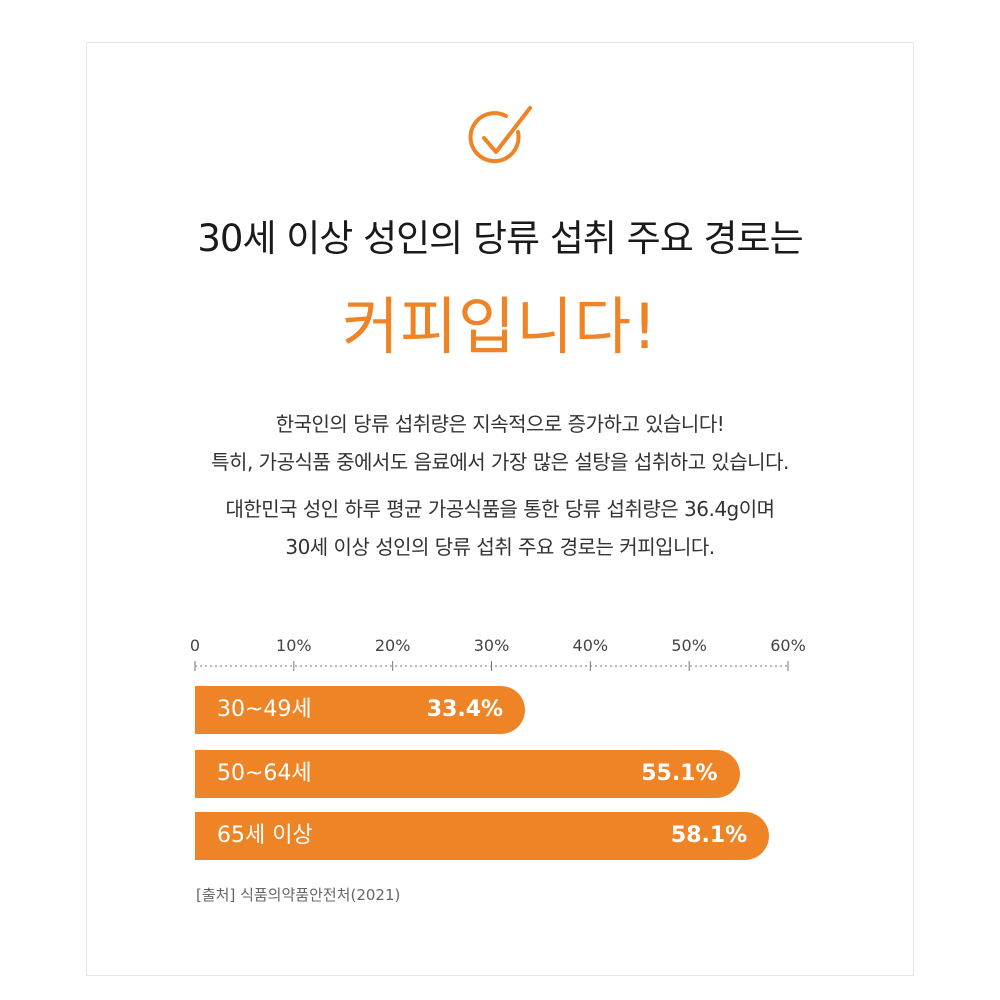 The width and height of the screenshot is (1000, 1000). What do you see at coordinates (500, 135) in the screenshot?
I see `checkmark-circle-icon` at bounding box center [500, 135].